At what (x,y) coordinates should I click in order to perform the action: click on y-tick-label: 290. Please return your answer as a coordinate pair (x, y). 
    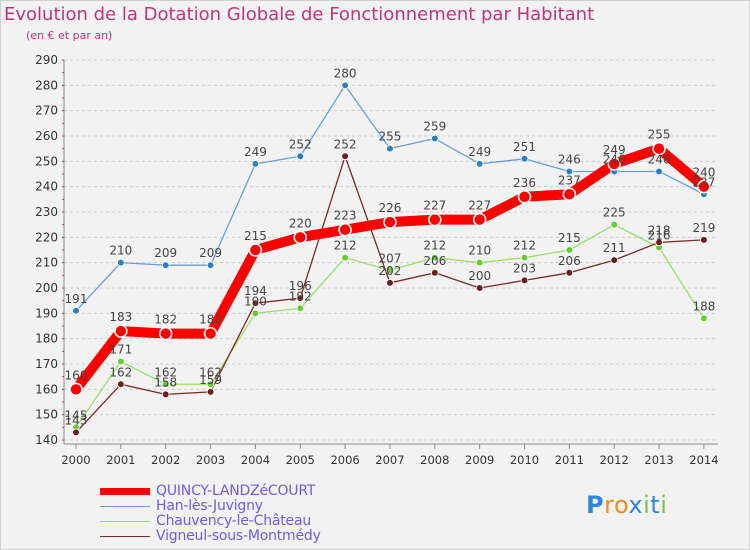
    Looking at the image, I should click on (46, 60).